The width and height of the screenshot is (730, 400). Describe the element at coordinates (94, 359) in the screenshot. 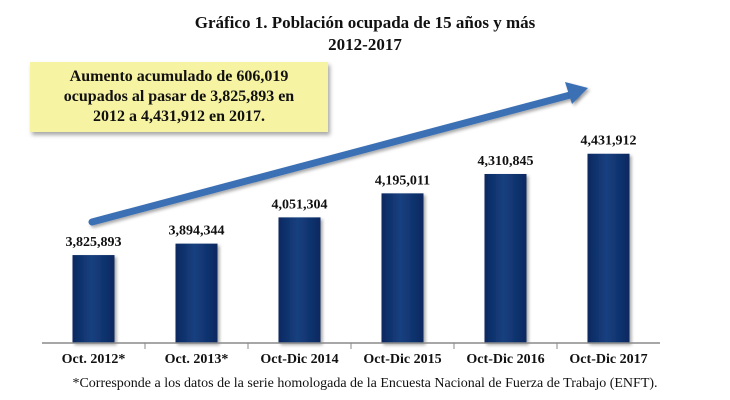

I see `category-label-1: Oct. 2012*` at that location.